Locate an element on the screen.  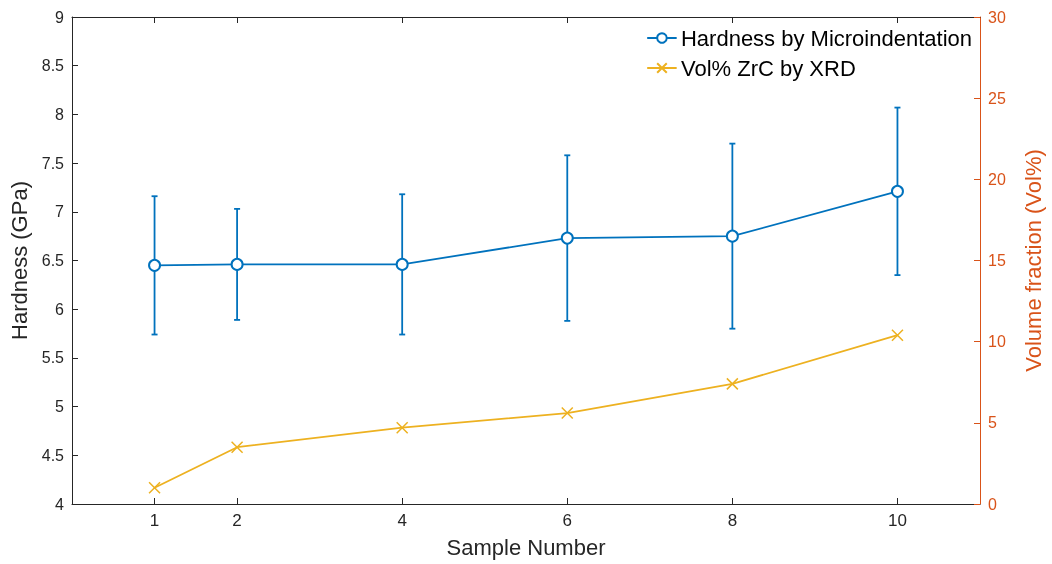
y-tick-label: 9 is located at coordinates (60, 17).